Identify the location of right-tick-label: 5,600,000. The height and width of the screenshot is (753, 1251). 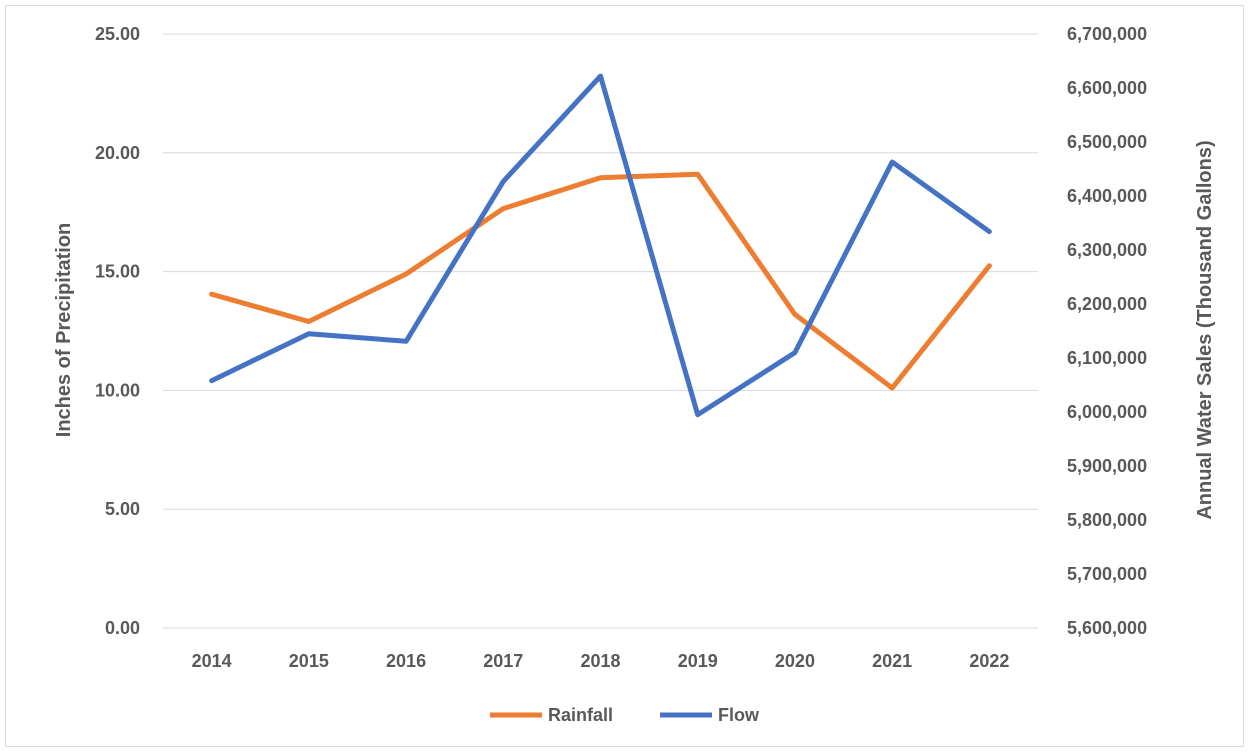
(1107, 628).